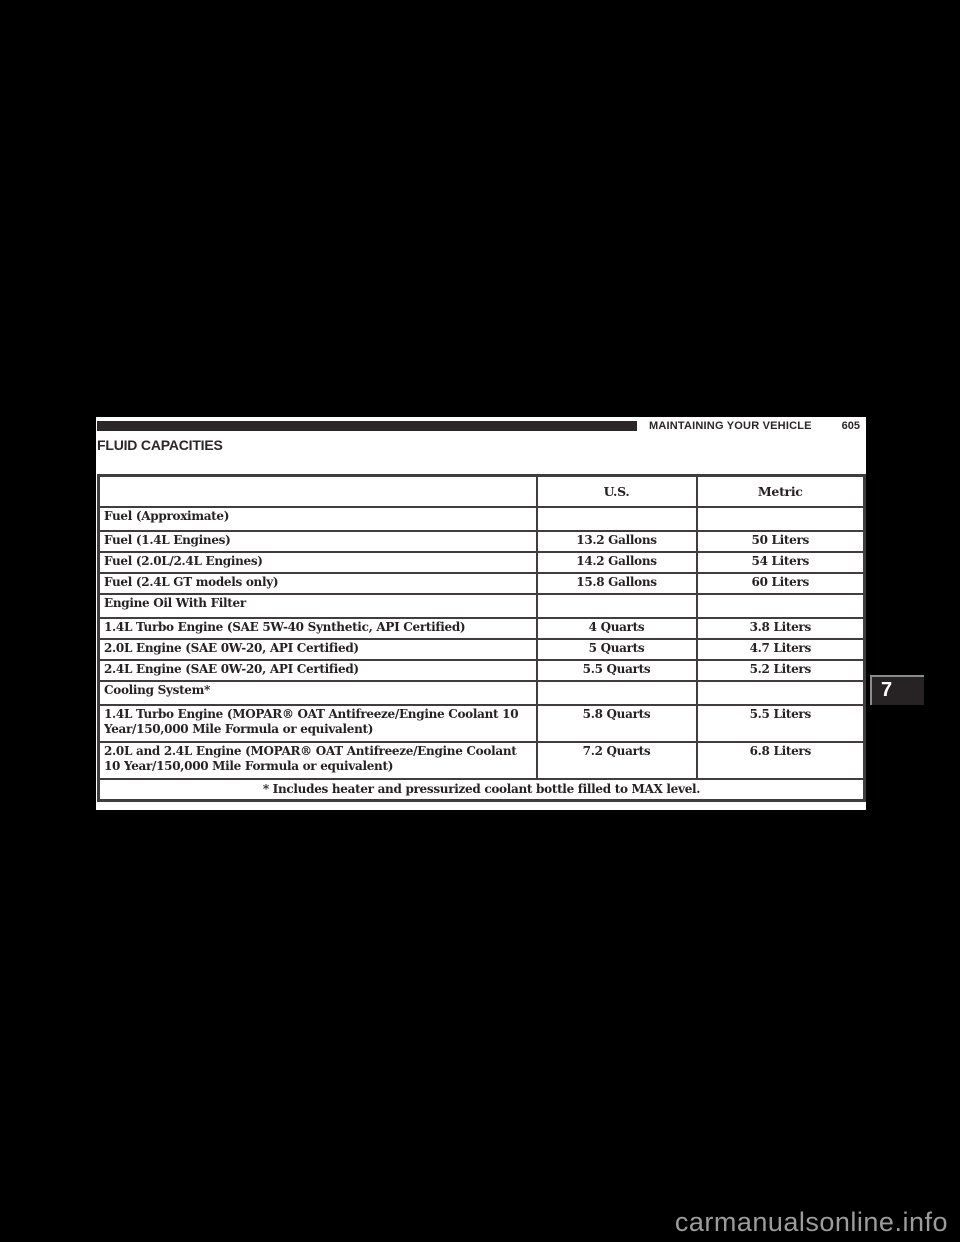 The image size is (960, 1242). Describe the element at coordinates (730, 426) in the screenshot. I see `chapter-title: MAINTAINING YOUR VEHICLE` at that location.